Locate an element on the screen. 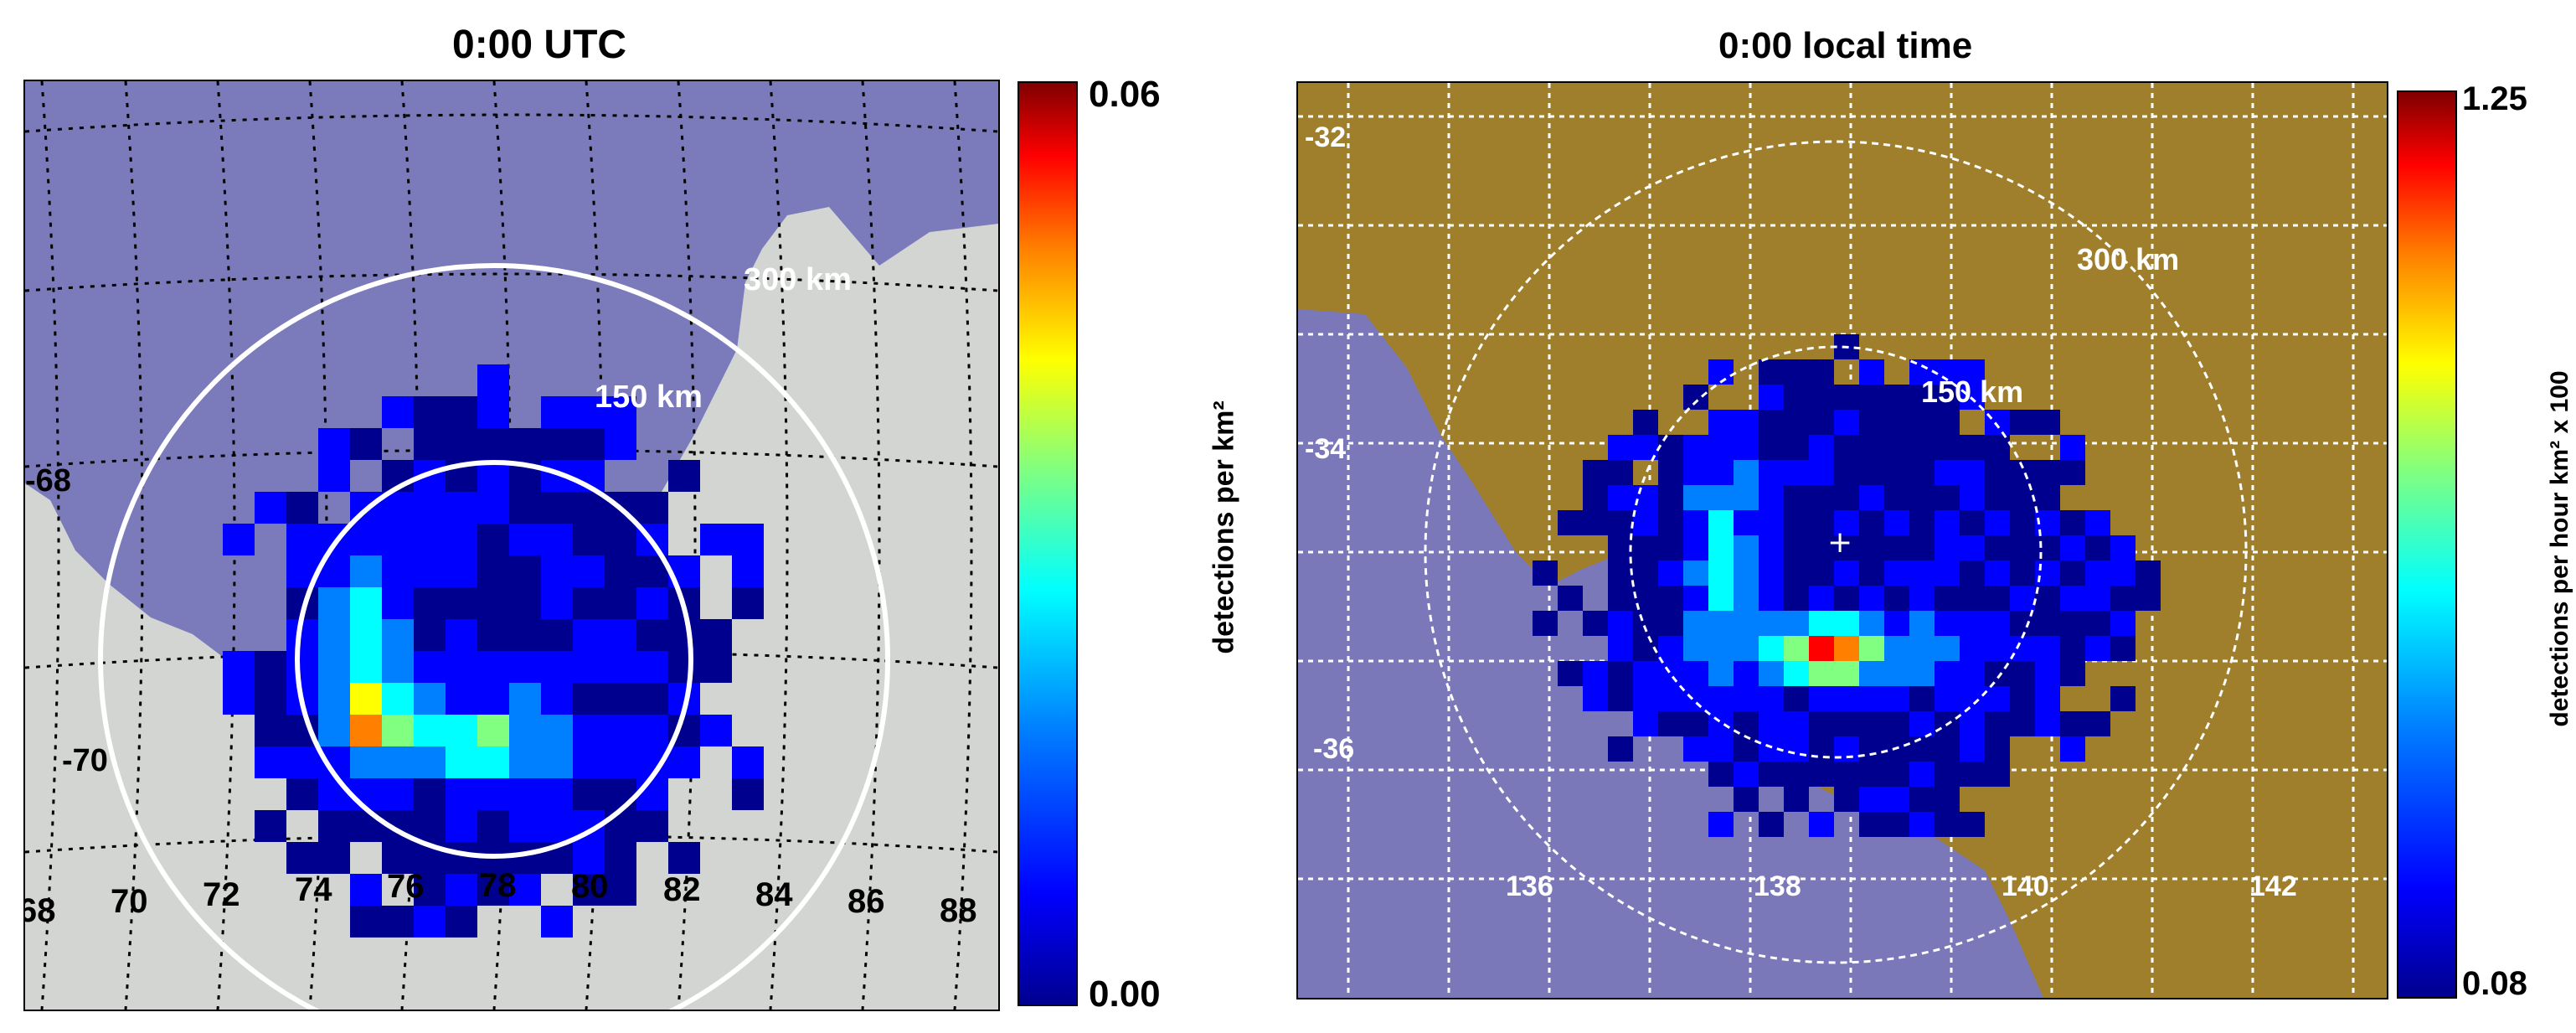 The height and width of the screenshot is (1033, 2576). right-ring-label-300km: 300 km is located at coordinates (2128, 259).